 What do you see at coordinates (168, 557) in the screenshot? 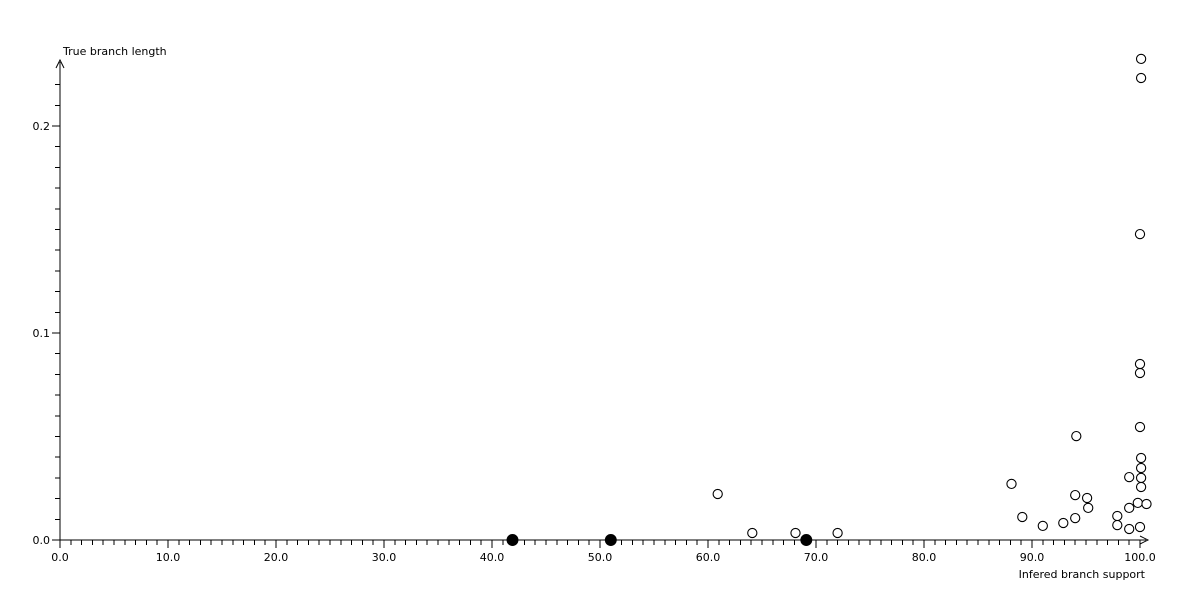
I see `x-tick-label: 10.0` at bounding box center [168, 557].